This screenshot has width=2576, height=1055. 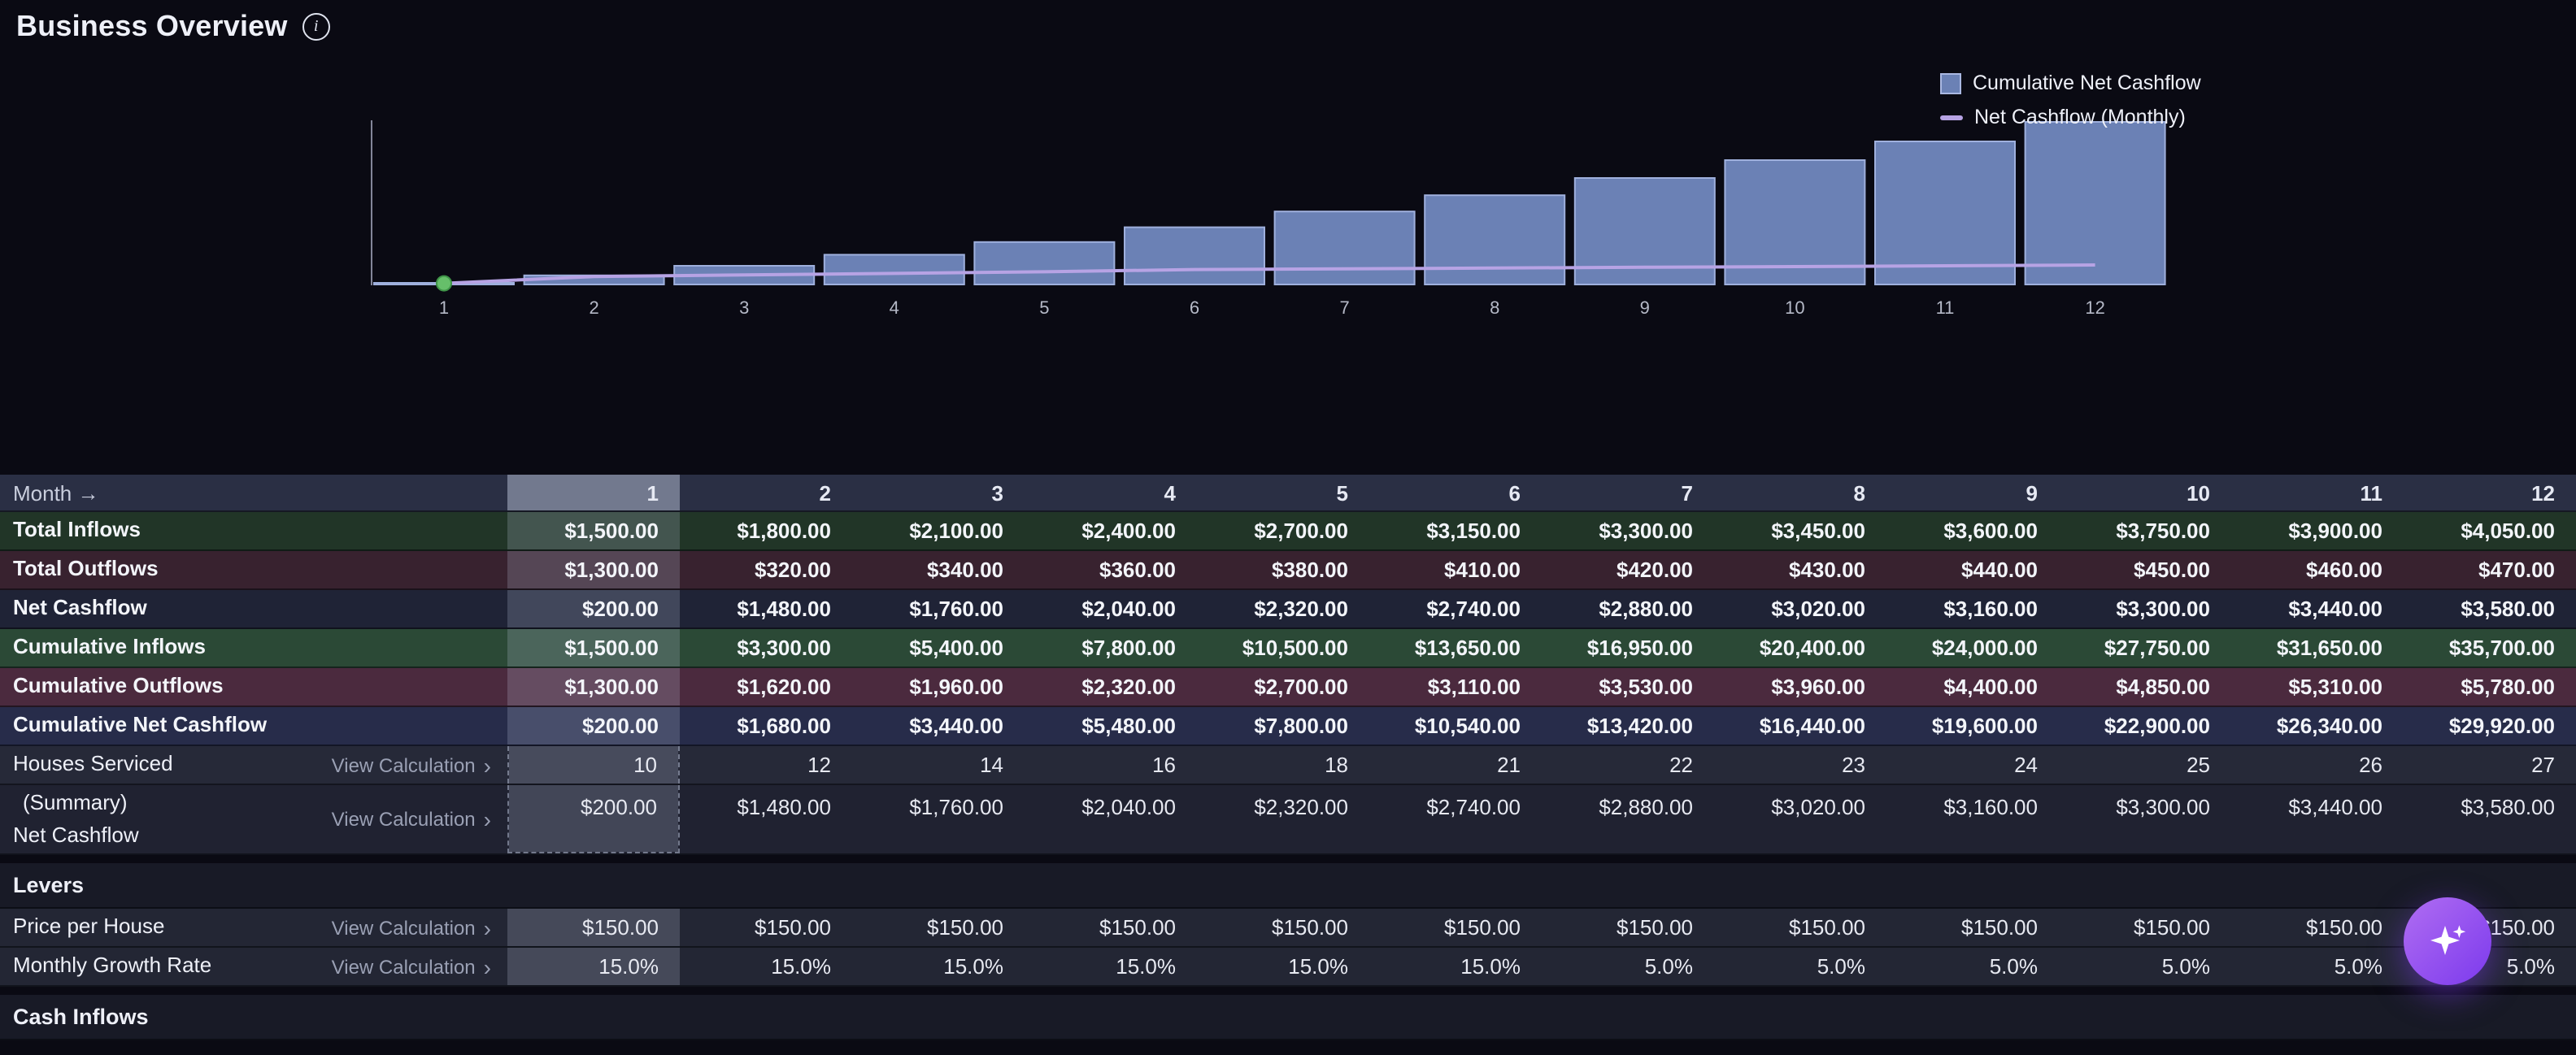 I want to click on table-cell: 16, so click(x=1164, y=765).